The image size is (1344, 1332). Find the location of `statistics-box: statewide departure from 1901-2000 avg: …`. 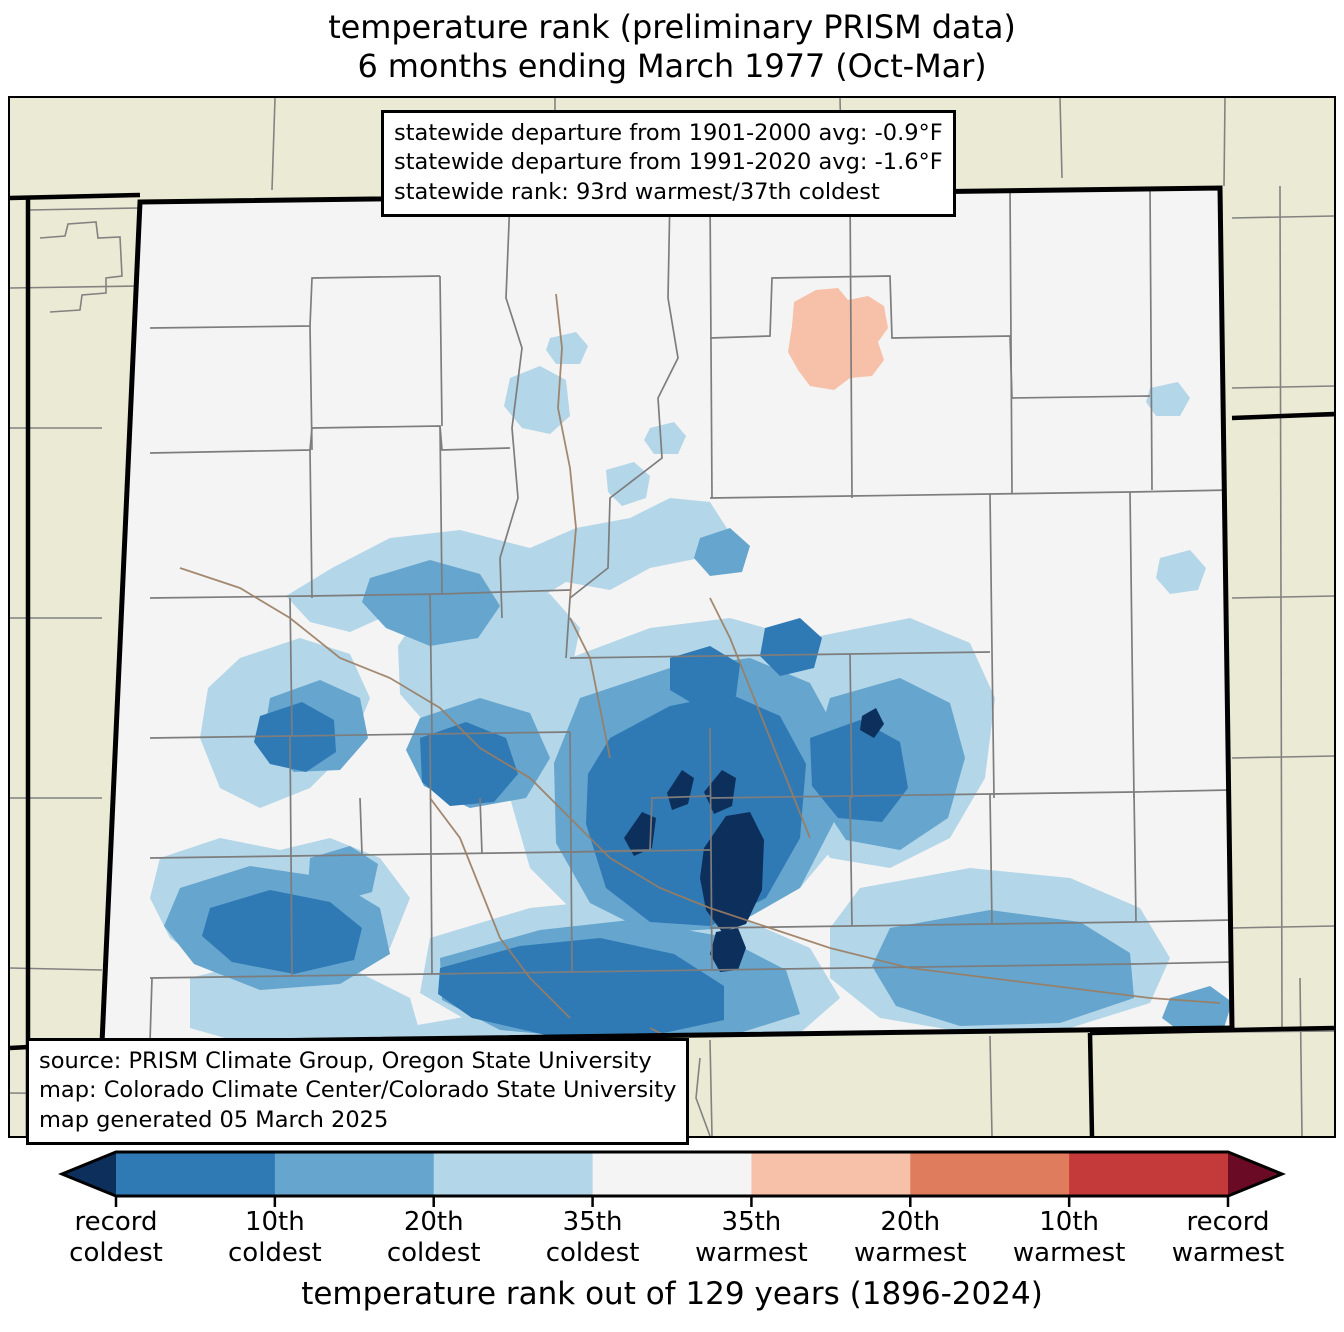

statistics-box: statewide departure from 1901-2000 avg: … is located at coordinates (668, 163).